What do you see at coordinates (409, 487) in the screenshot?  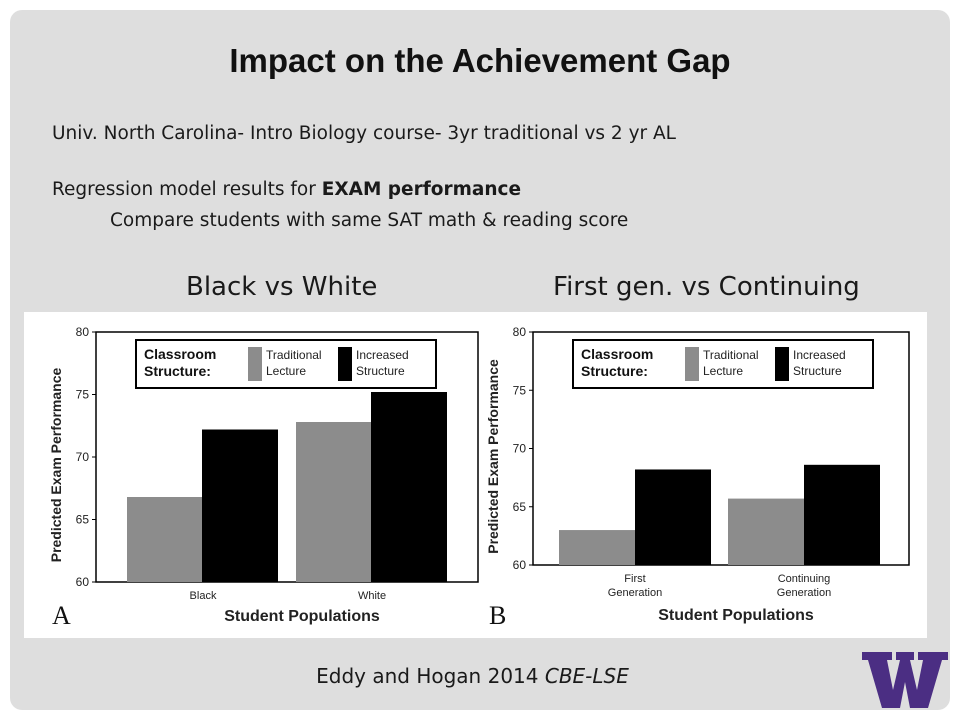 I see `bar-white-increased` at bounding box center [409, 487].